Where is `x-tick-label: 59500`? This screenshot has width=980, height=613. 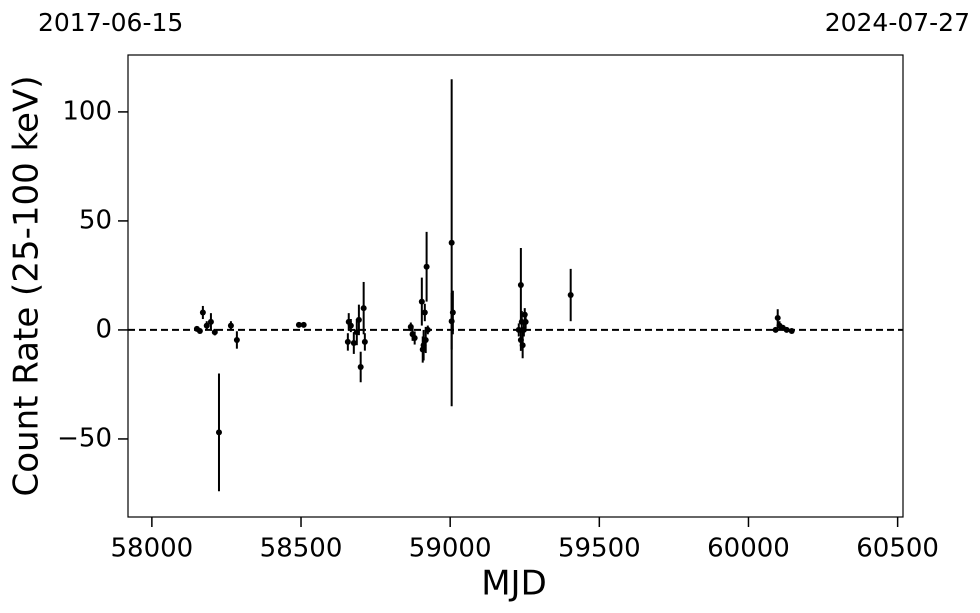
x-tick-label: 59500 is located at coordinates (599, 549).